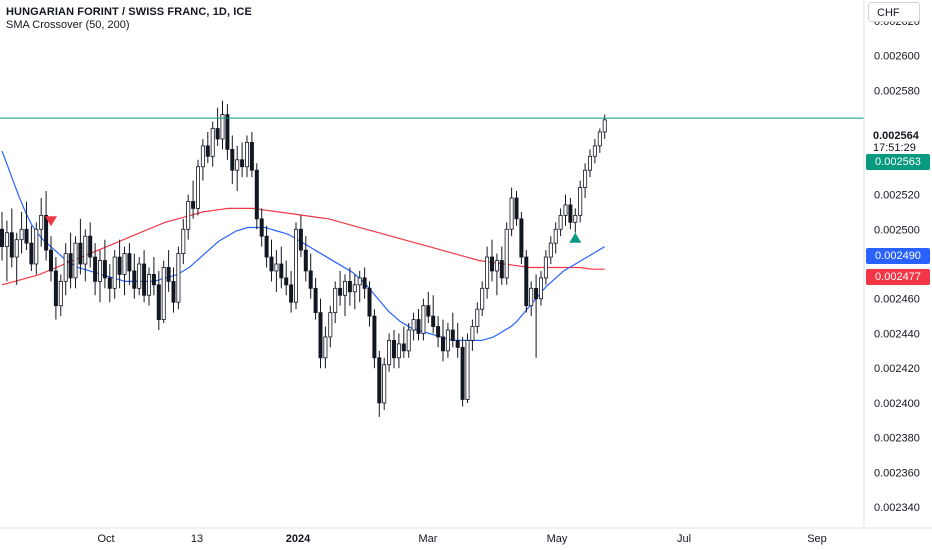  I want to click on crossover-markers, so click(313, 229).